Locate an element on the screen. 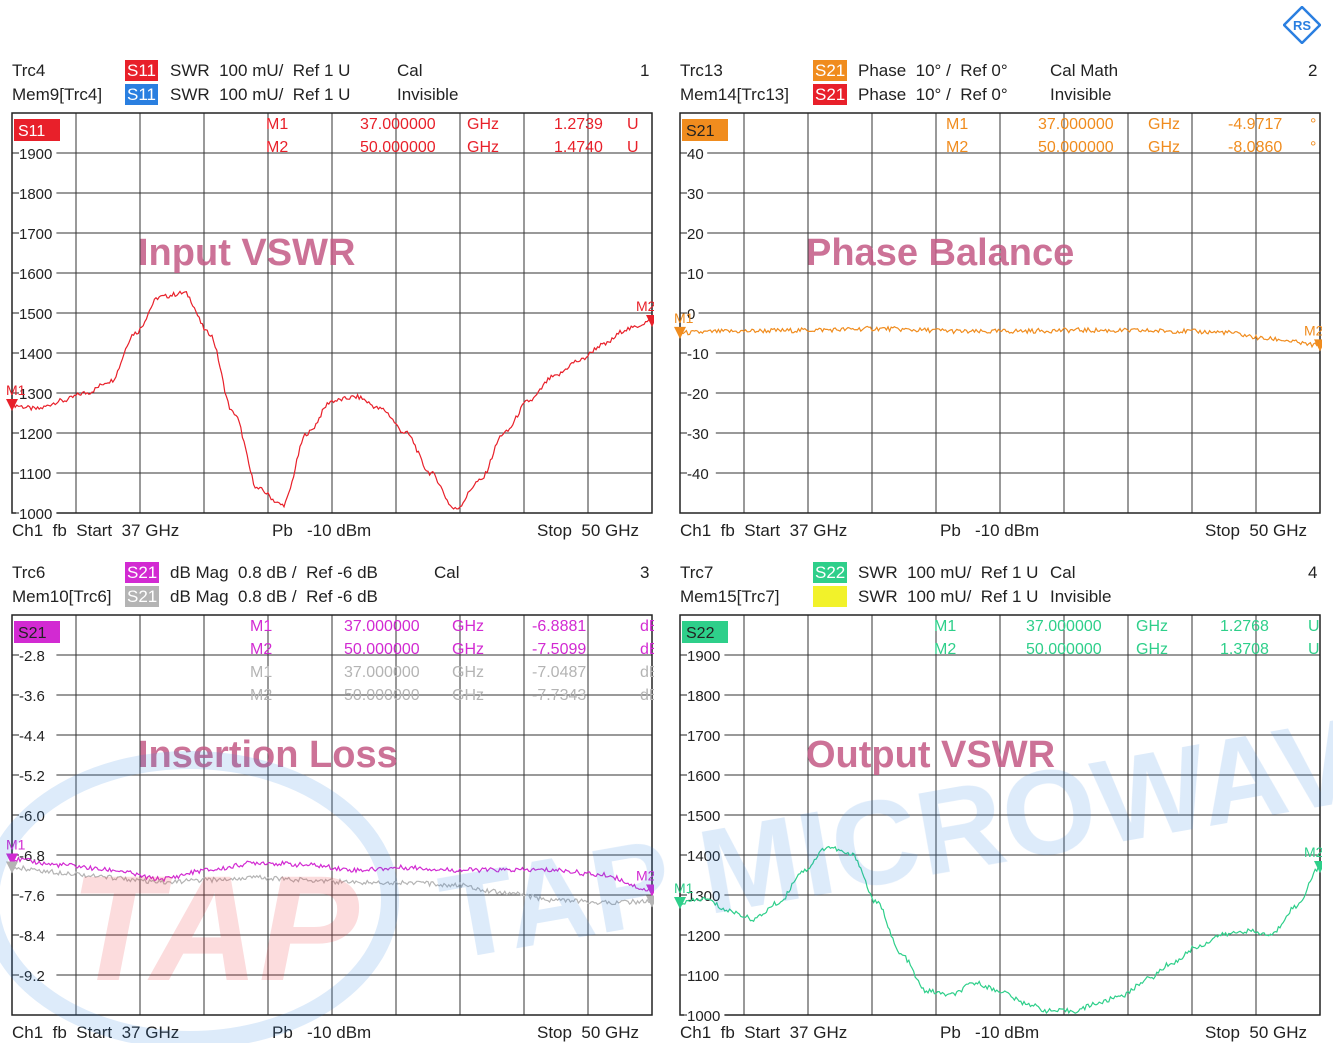 This screenshot has width=1333, height=1057. marker-value: -4.9717 is located at coordinates (1255, 124).